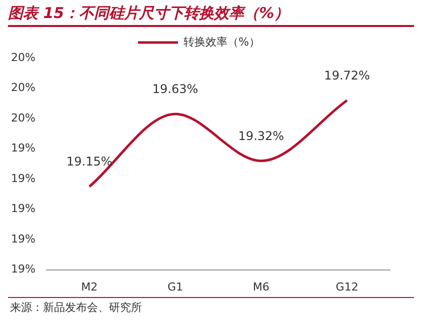 This screenshot has height=322, width=422. What do you see at coordinates (89, 161) in the screenshot?
I see `text: 19.15%` at bounding box center [89, 161].